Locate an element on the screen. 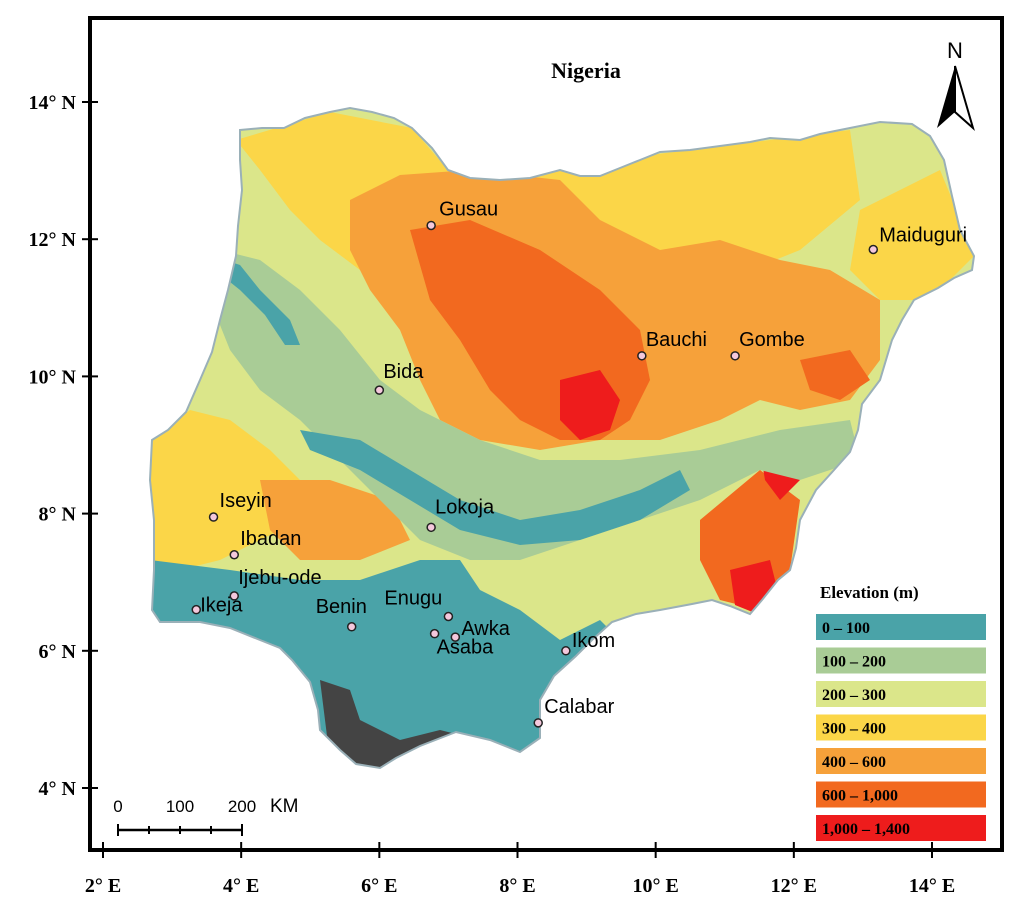 This screenshot has width=1024, height=913. city-asaba: Asaba is located at coordinates (462, 643).